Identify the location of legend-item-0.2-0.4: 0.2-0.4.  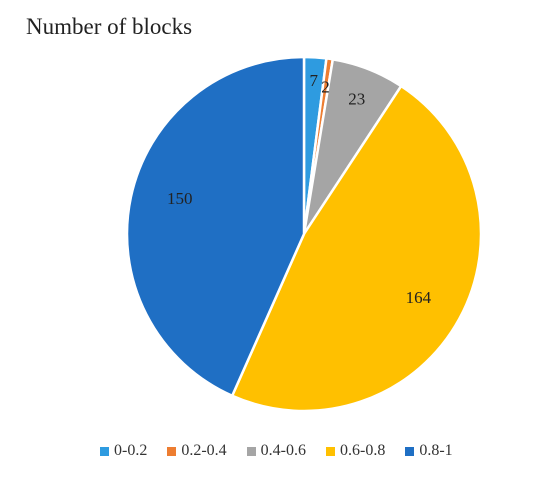
(197, 451).